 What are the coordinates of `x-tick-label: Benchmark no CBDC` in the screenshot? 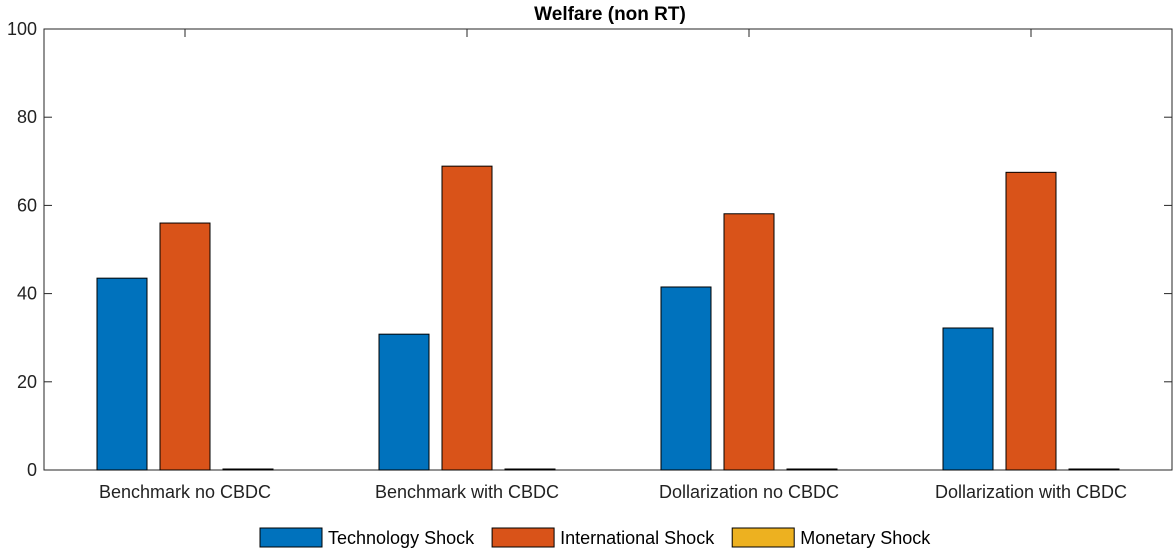 It's located at (185, 492).